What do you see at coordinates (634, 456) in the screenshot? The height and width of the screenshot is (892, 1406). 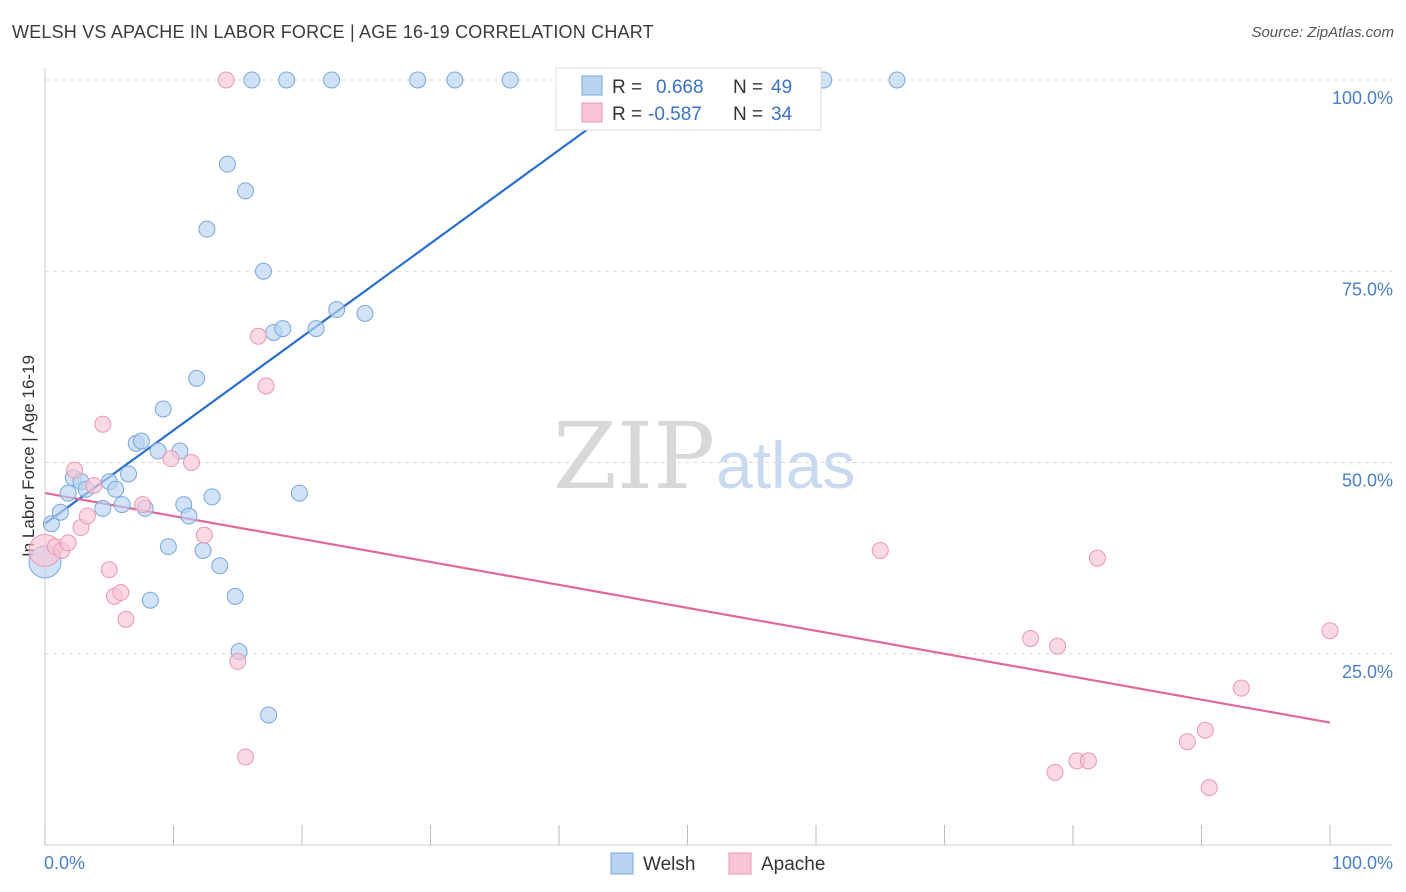 I see `watermark-zip: ZIP` at bounding box center [634, 456].